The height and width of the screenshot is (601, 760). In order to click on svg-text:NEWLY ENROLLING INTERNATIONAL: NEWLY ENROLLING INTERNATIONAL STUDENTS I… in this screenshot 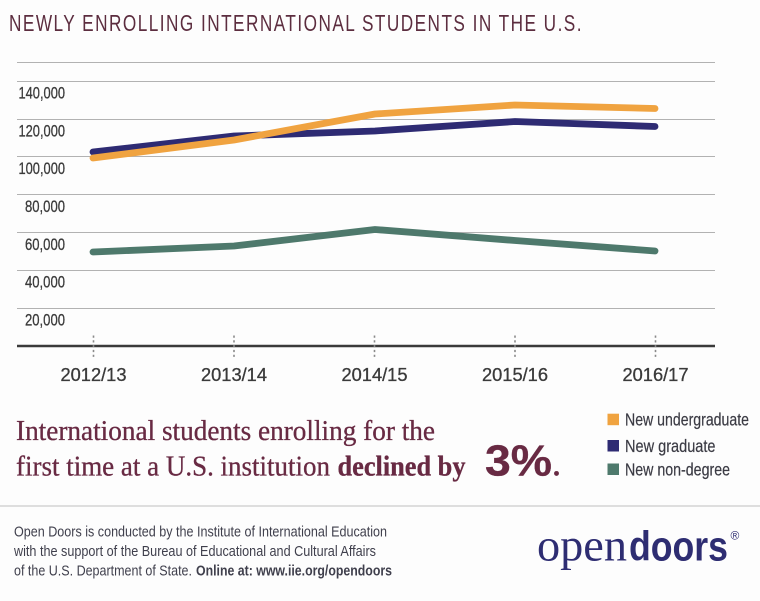, I will do `click(296, 23)`.